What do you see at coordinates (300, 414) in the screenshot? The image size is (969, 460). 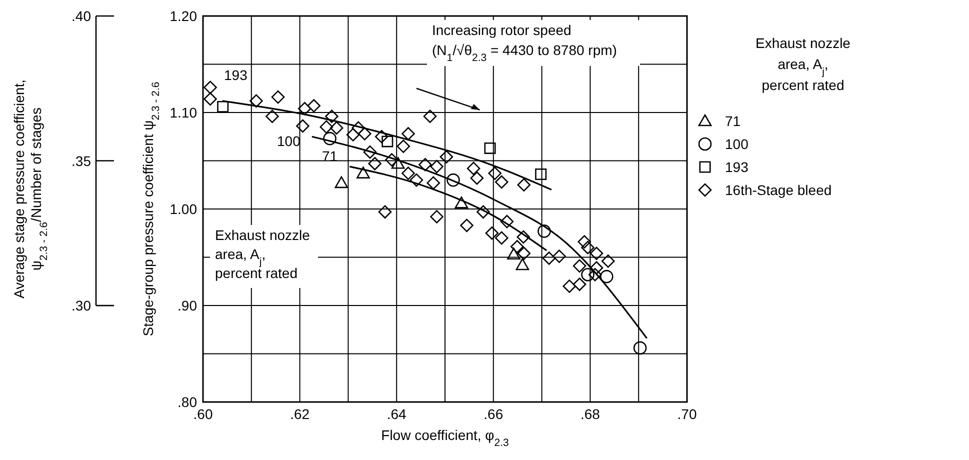 I see `x-tick-label: .62` at bounding box center [300, 414].